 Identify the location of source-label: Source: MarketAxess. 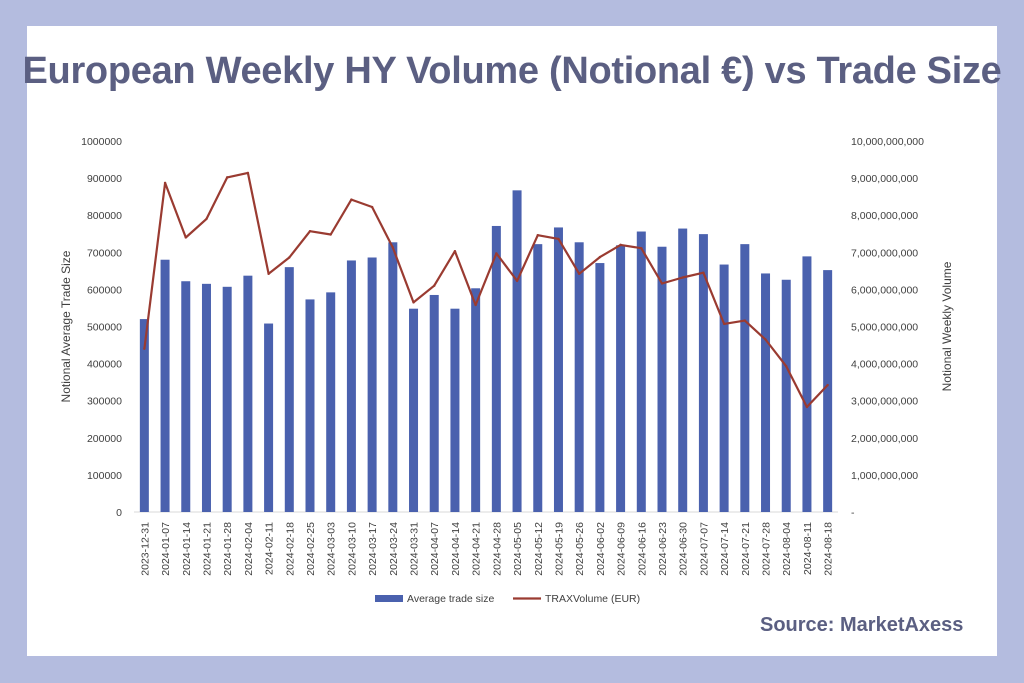
(862, 625).